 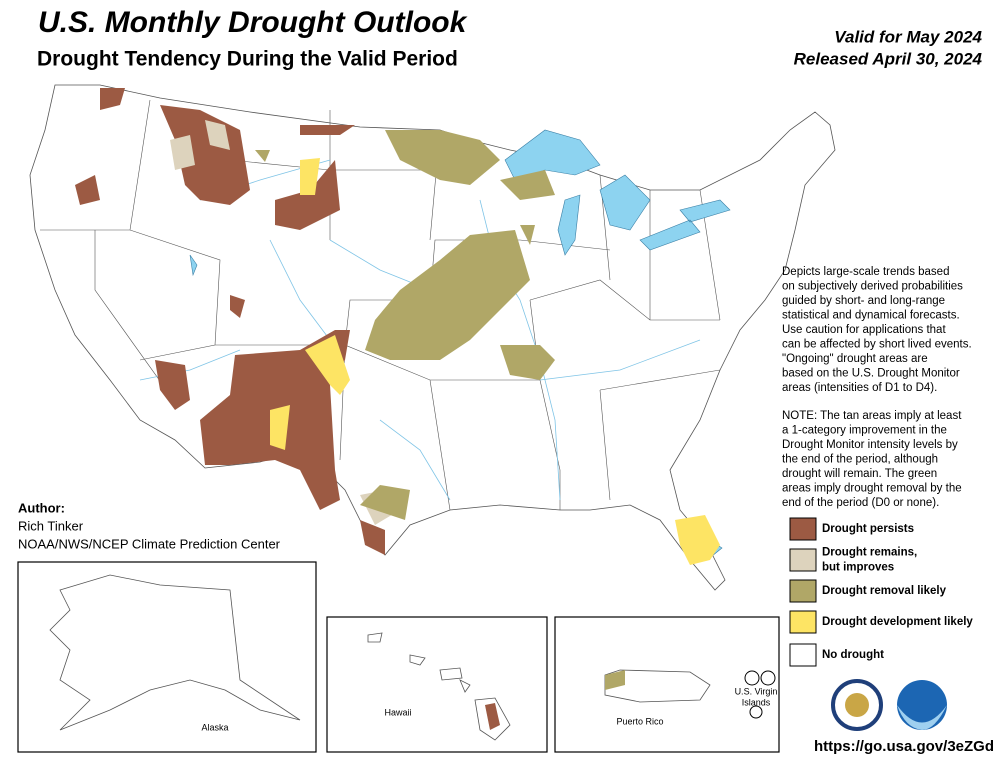 I want to click on note-line: Drought Monitor intensity levels by, so click(x=870, y=445).